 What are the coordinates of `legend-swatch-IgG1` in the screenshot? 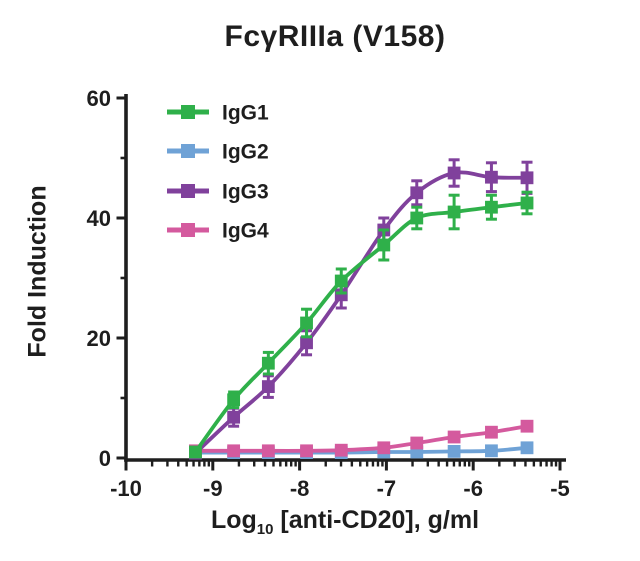 It's located at (188, 112).